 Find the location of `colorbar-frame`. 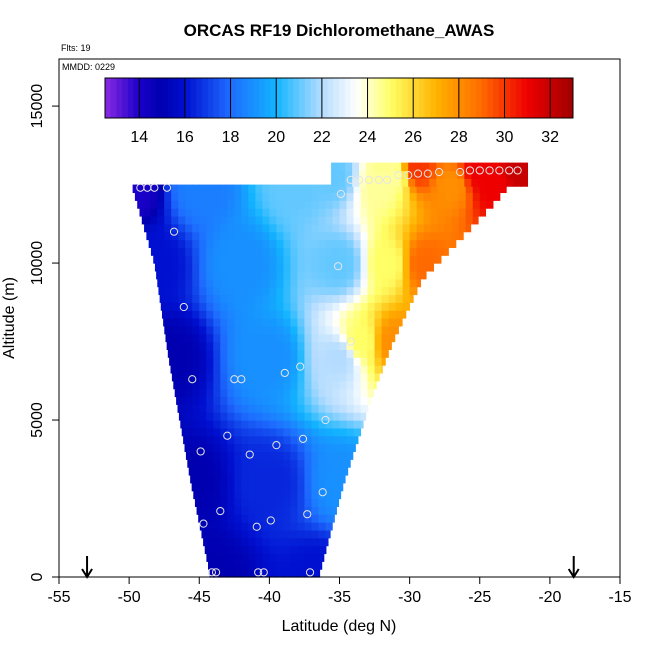

colorbar-frame is located at coordinates (339, 98).